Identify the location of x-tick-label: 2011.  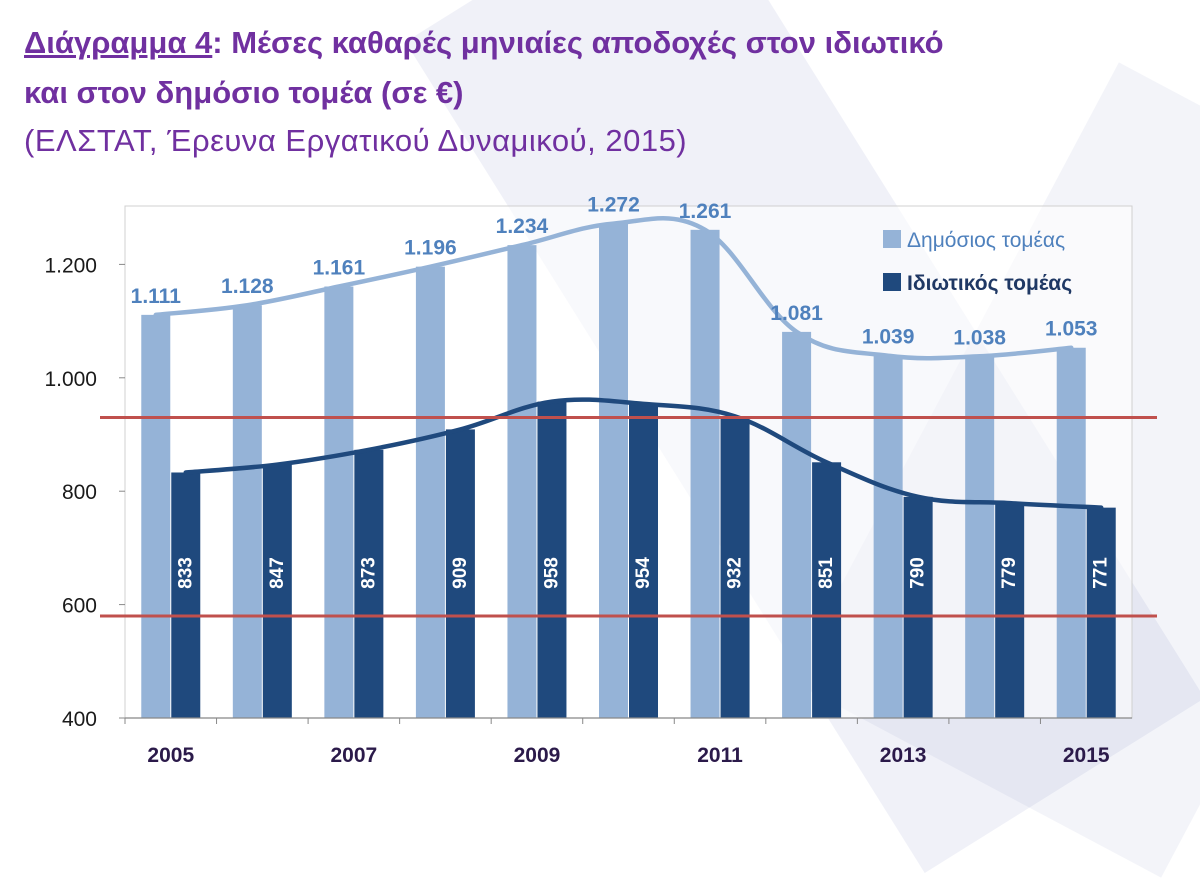
(720, 755).